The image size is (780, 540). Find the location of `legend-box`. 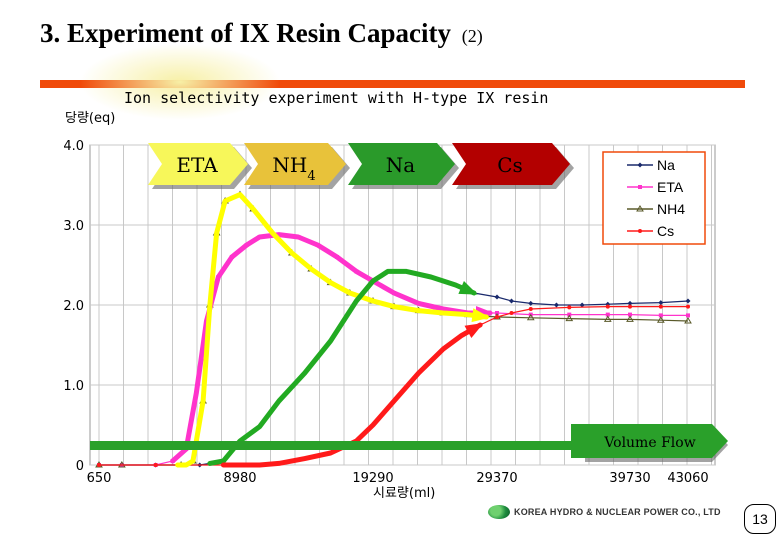

legend-box is located at coordinates (654, 198).